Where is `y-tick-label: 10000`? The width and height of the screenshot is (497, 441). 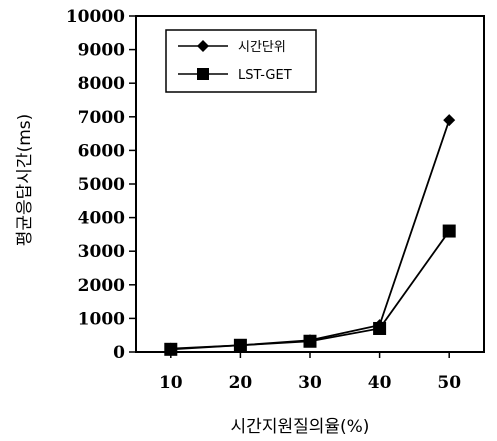 y-tick-label: 10000 is located at coordinates (95, 17).